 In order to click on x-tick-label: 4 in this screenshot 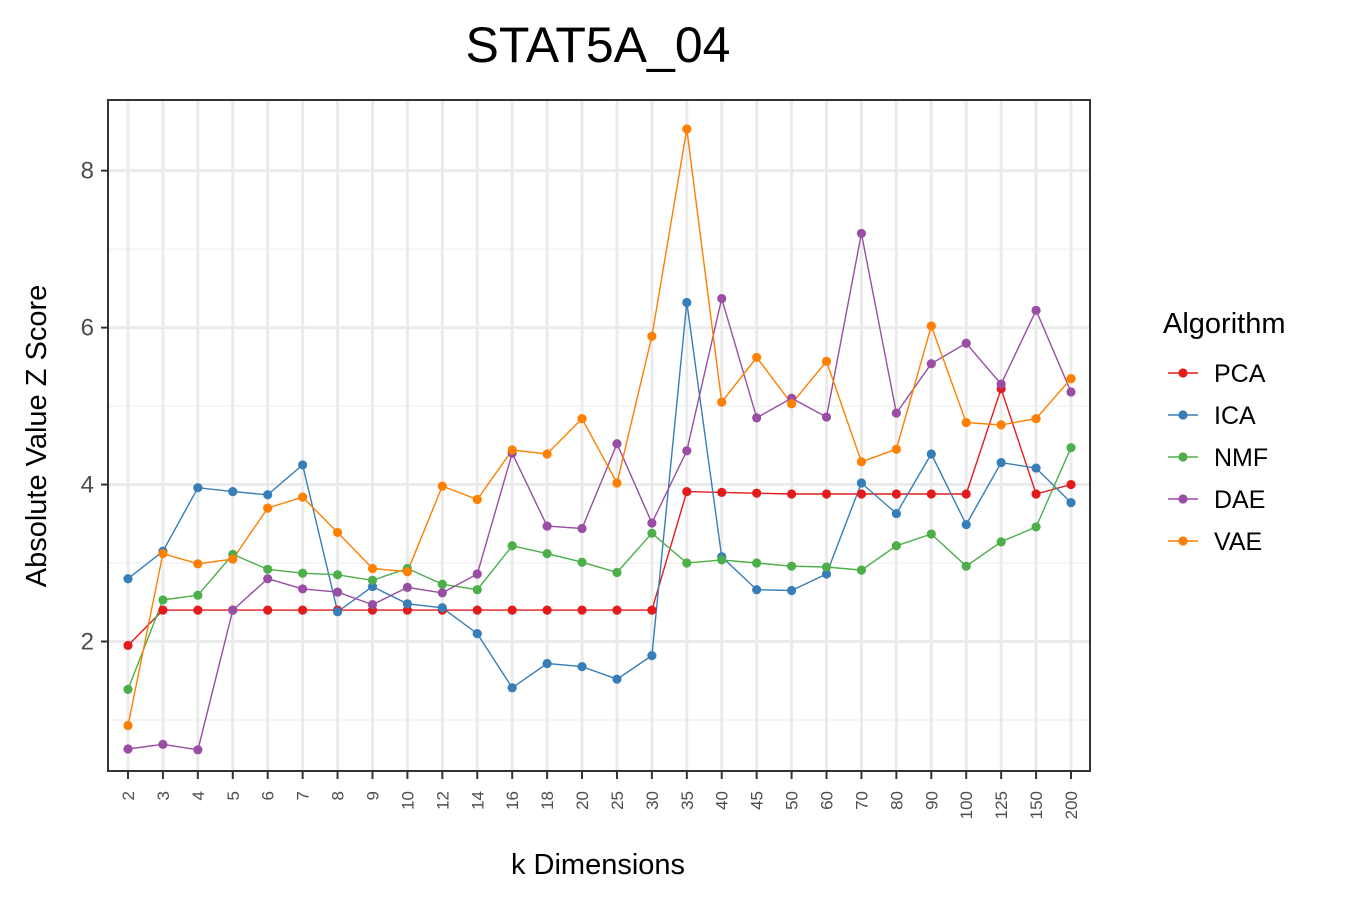, I will do `click(198, 795)`.